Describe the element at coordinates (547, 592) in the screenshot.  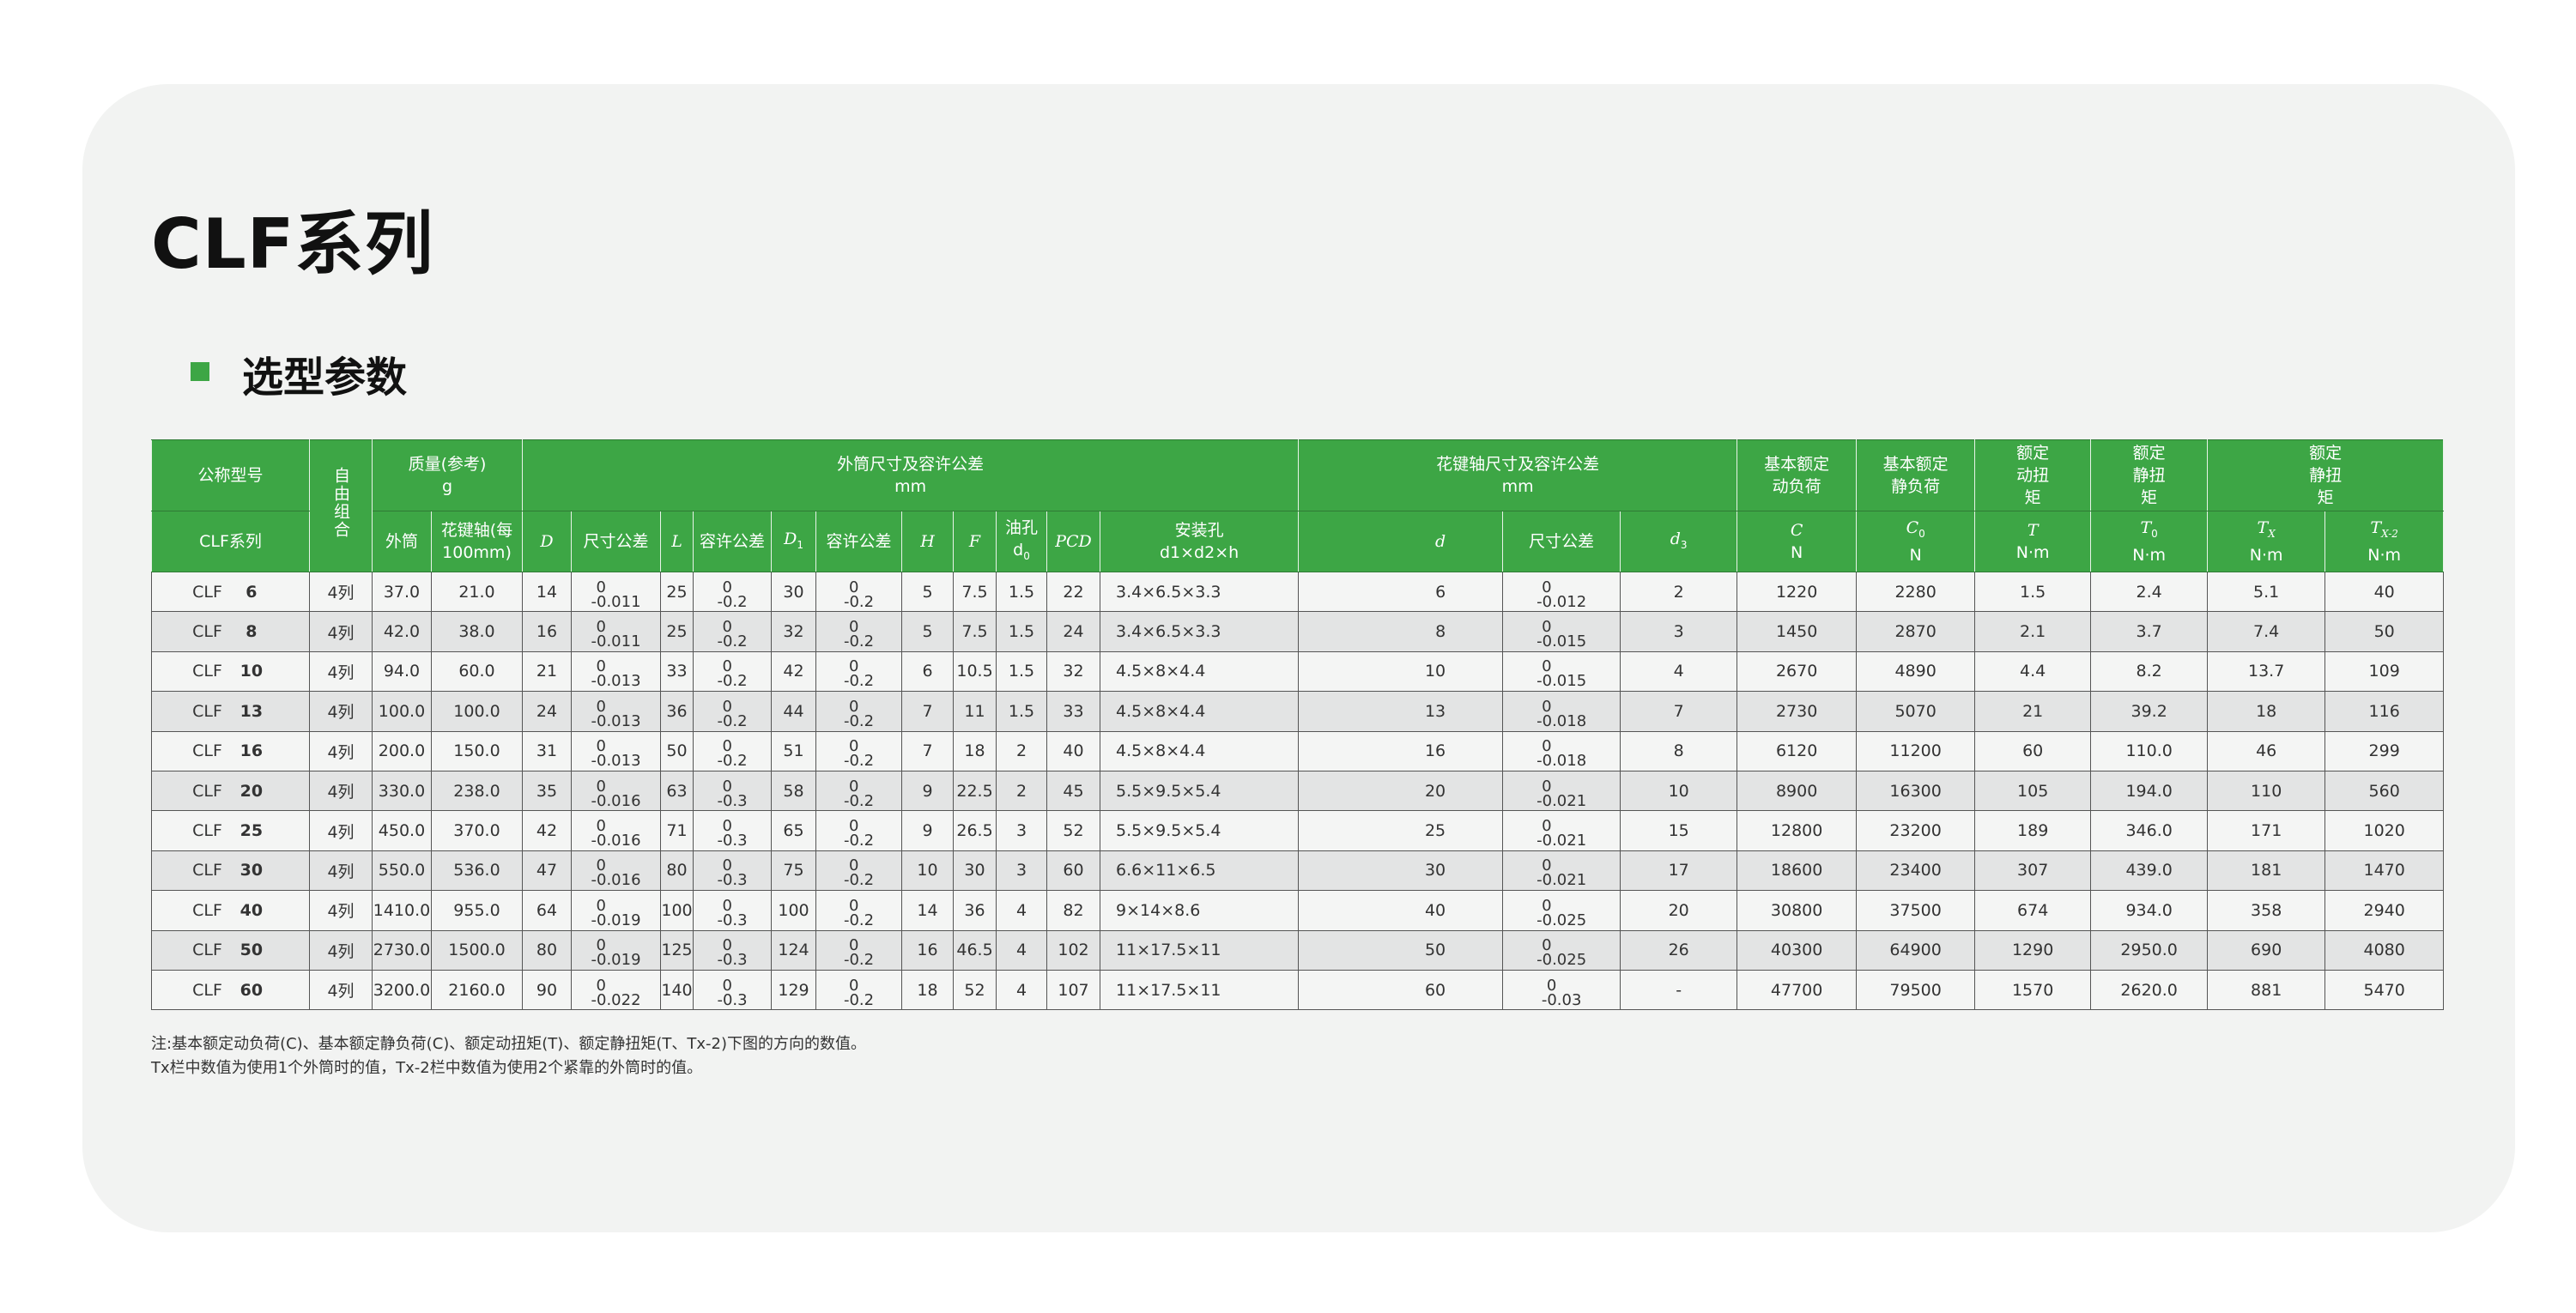
I see `cell-D: 14` at that location.